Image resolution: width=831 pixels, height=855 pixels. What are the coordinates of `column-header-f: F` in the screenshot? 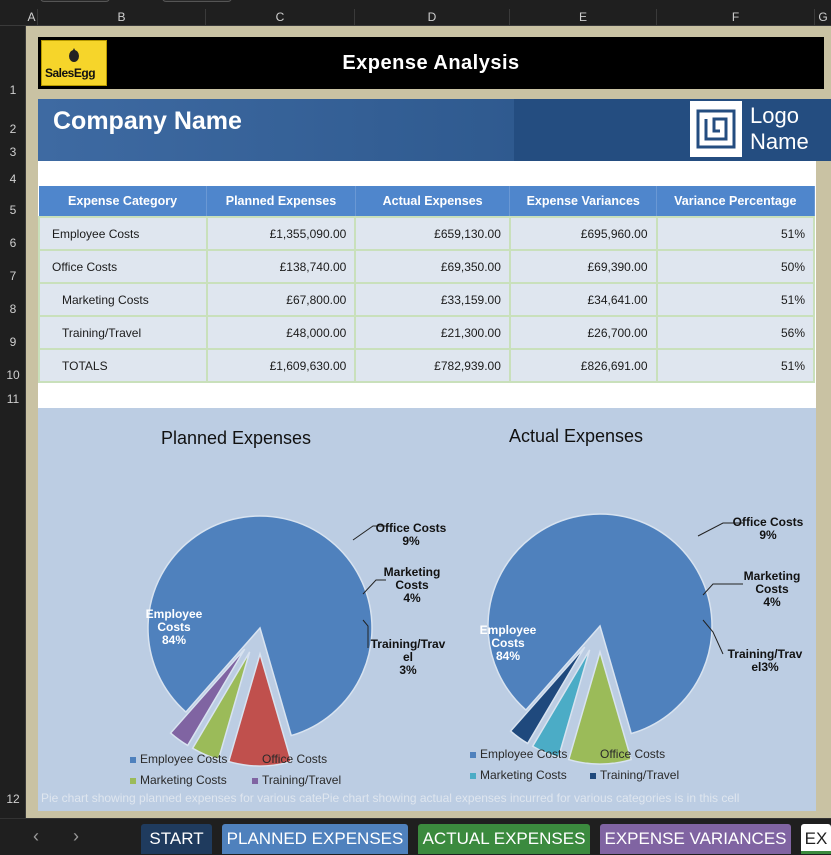 It's located at (736, 17).